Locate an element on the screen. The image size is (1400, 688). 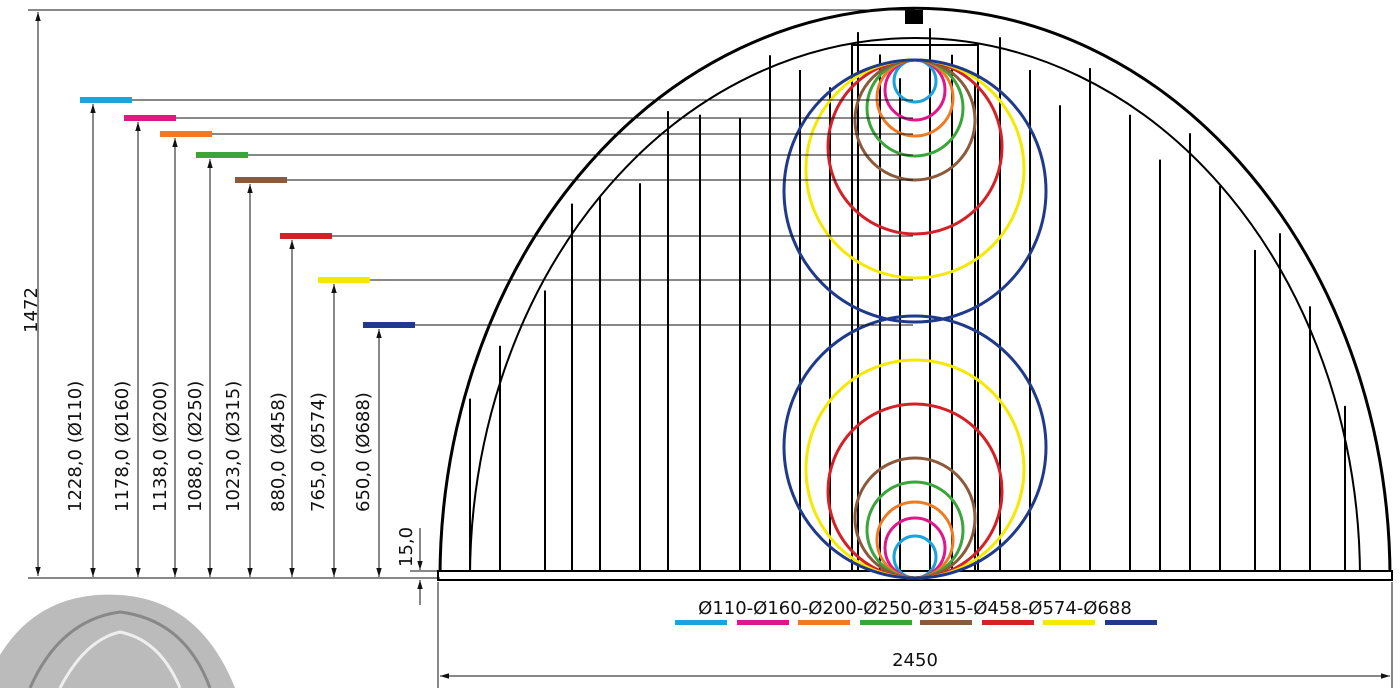
pipe-height-label: 1138,0 (Ø200) is located at coordinates (160, 446).